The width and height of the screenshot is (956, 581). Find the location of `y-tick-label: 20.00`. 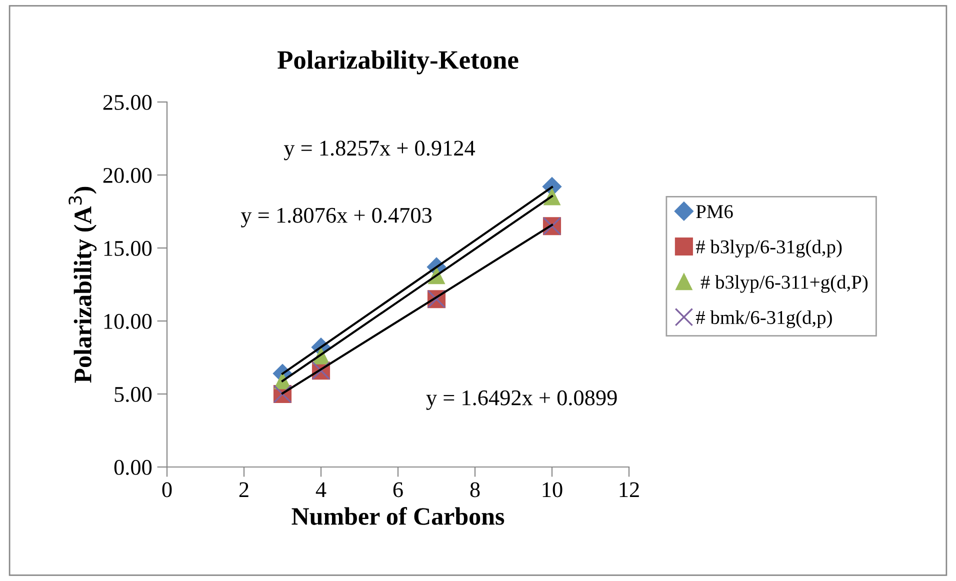

y-tick-label: 20.00 is located at coordinates (127, 176).